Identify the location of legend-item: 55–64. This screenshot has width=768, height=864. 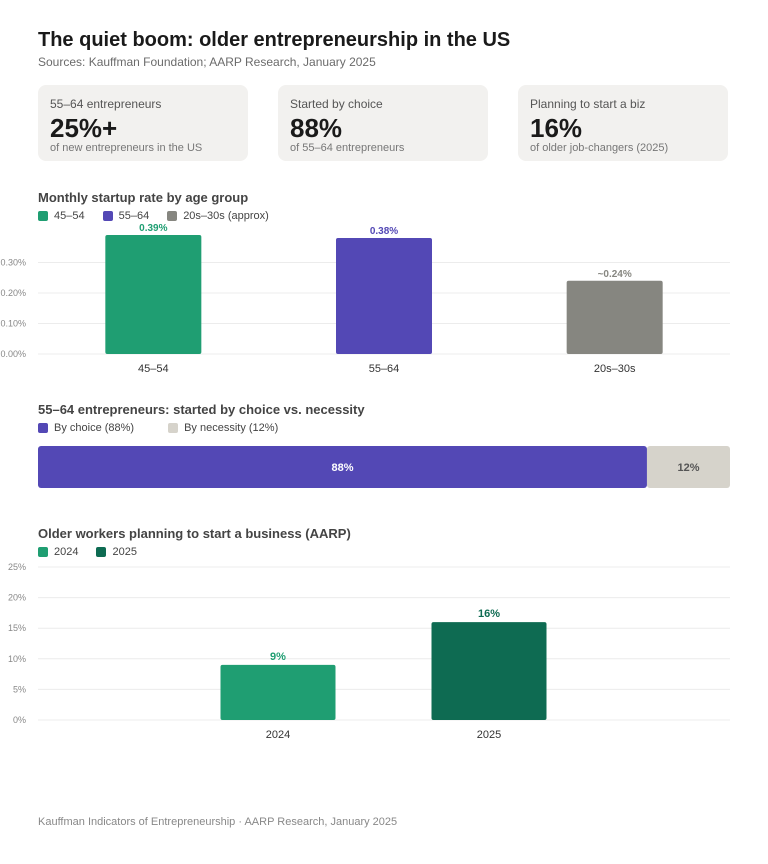
(126, 216).